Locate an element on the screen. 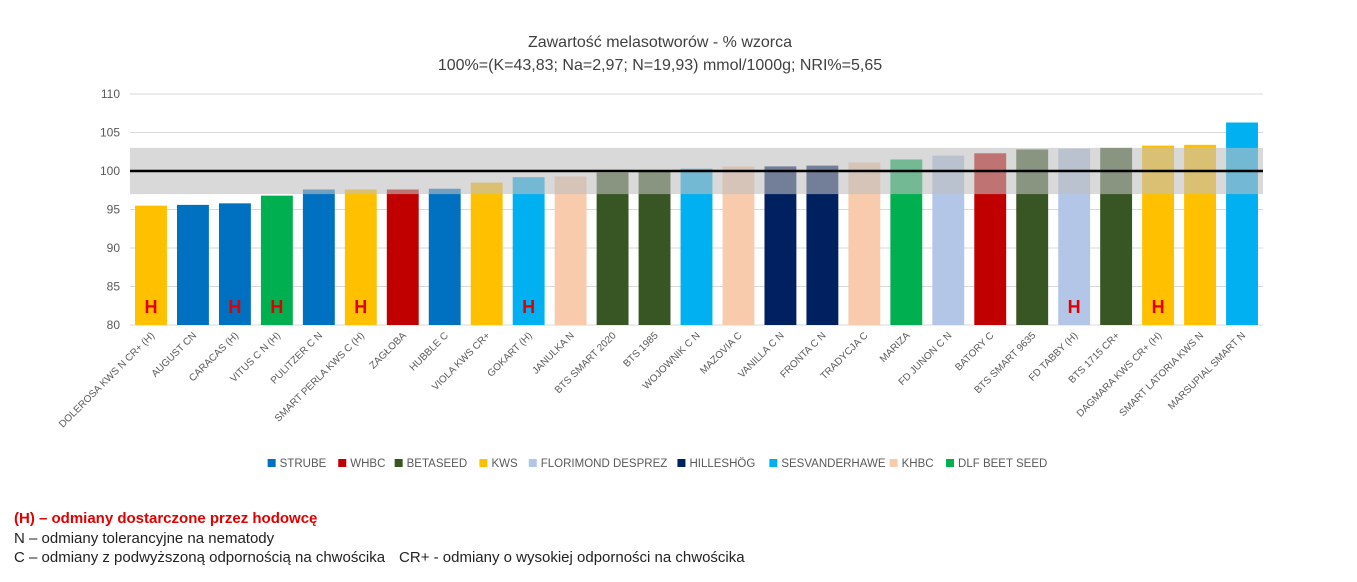 The image size is (1357, 582). y-tick-label: 110 is located at coordinates (110, 94).